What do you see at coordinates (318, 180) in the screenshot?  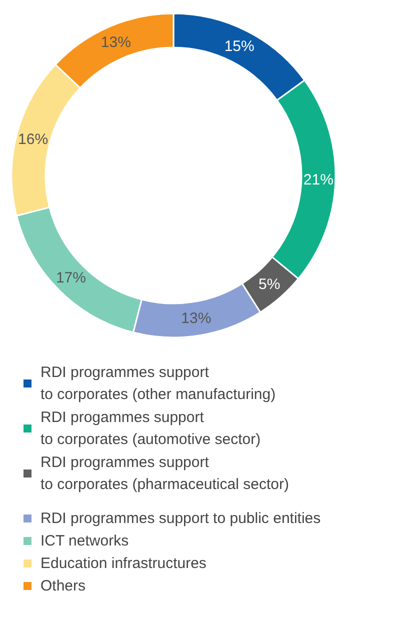 I see `data-label: 21%` at bounding box center [318, 180].